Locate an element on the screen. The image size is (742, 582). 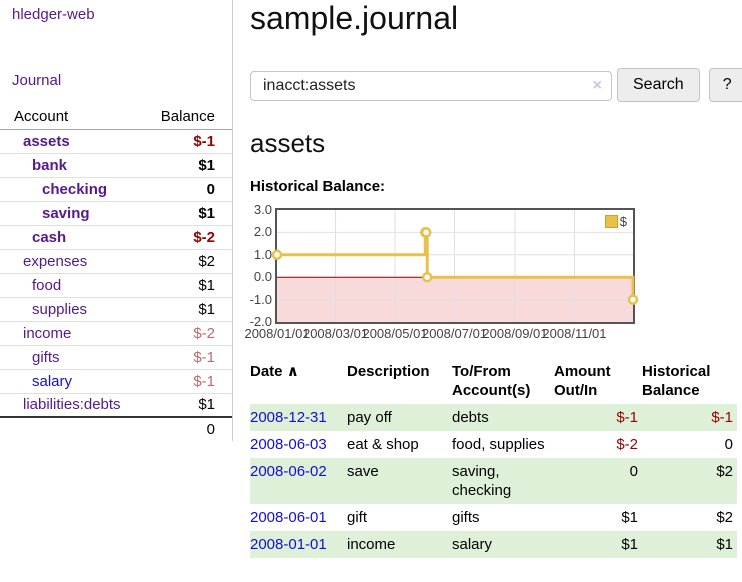
transaction-row: 2008-06-02 save saving, checking 0 $2 is located at coordinates (493, 481).